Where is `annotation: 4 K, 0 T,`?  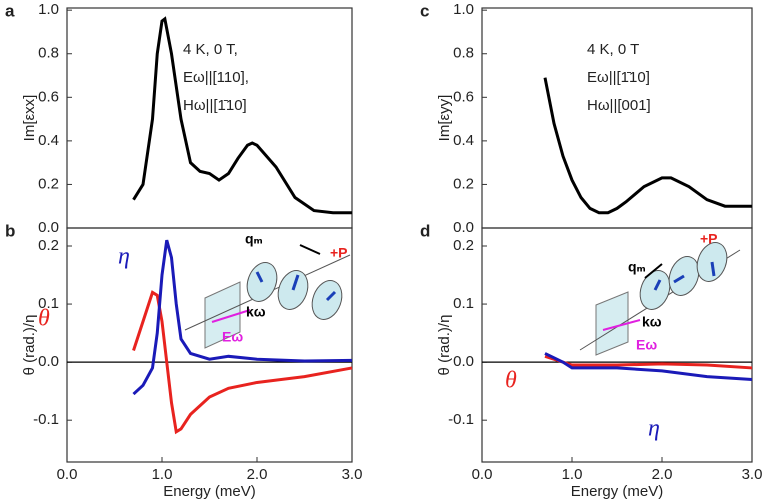 annotation: 4 K, 0 T, is located at coordinates (210, 49).